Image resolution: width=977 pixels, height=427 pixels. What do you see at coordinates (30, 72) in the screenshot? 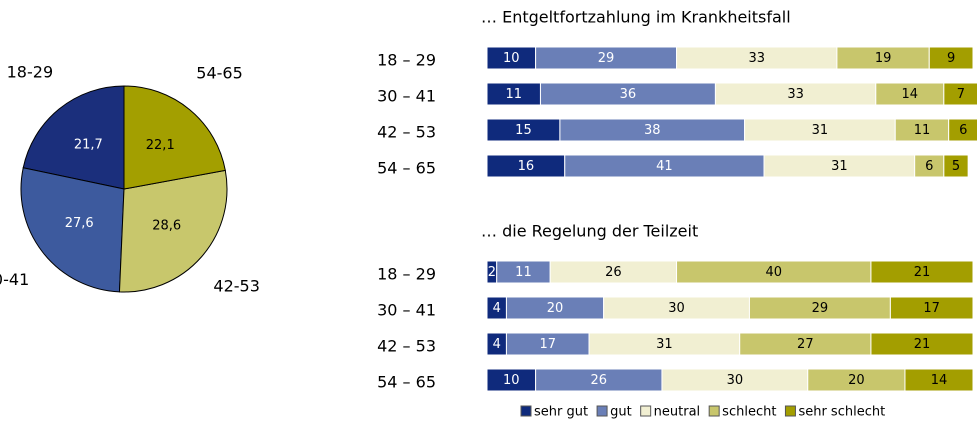
I see `slice-category-label: 18-29` at bounding box center [30, 72].